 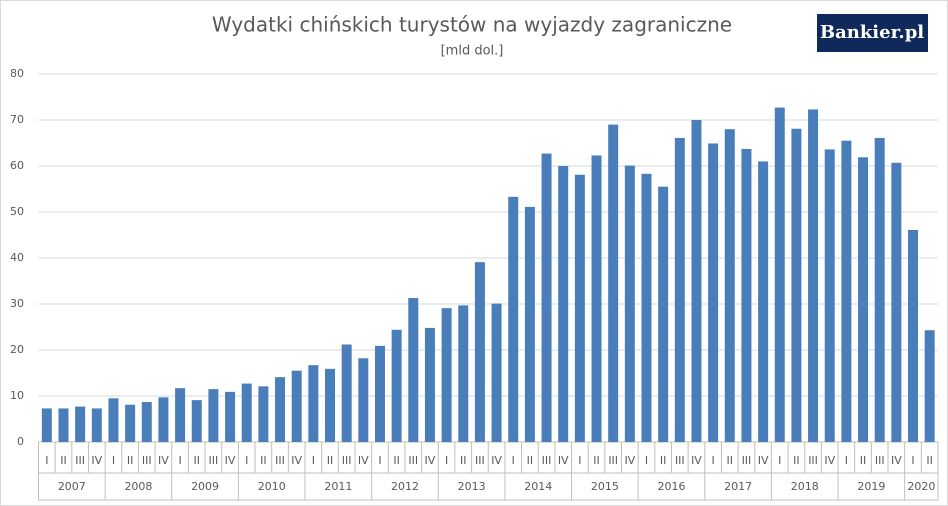 What do you see at coordinates (205, 486) in the screenshot?
I see `year-label: 2009` at bounding box center [205, 486].